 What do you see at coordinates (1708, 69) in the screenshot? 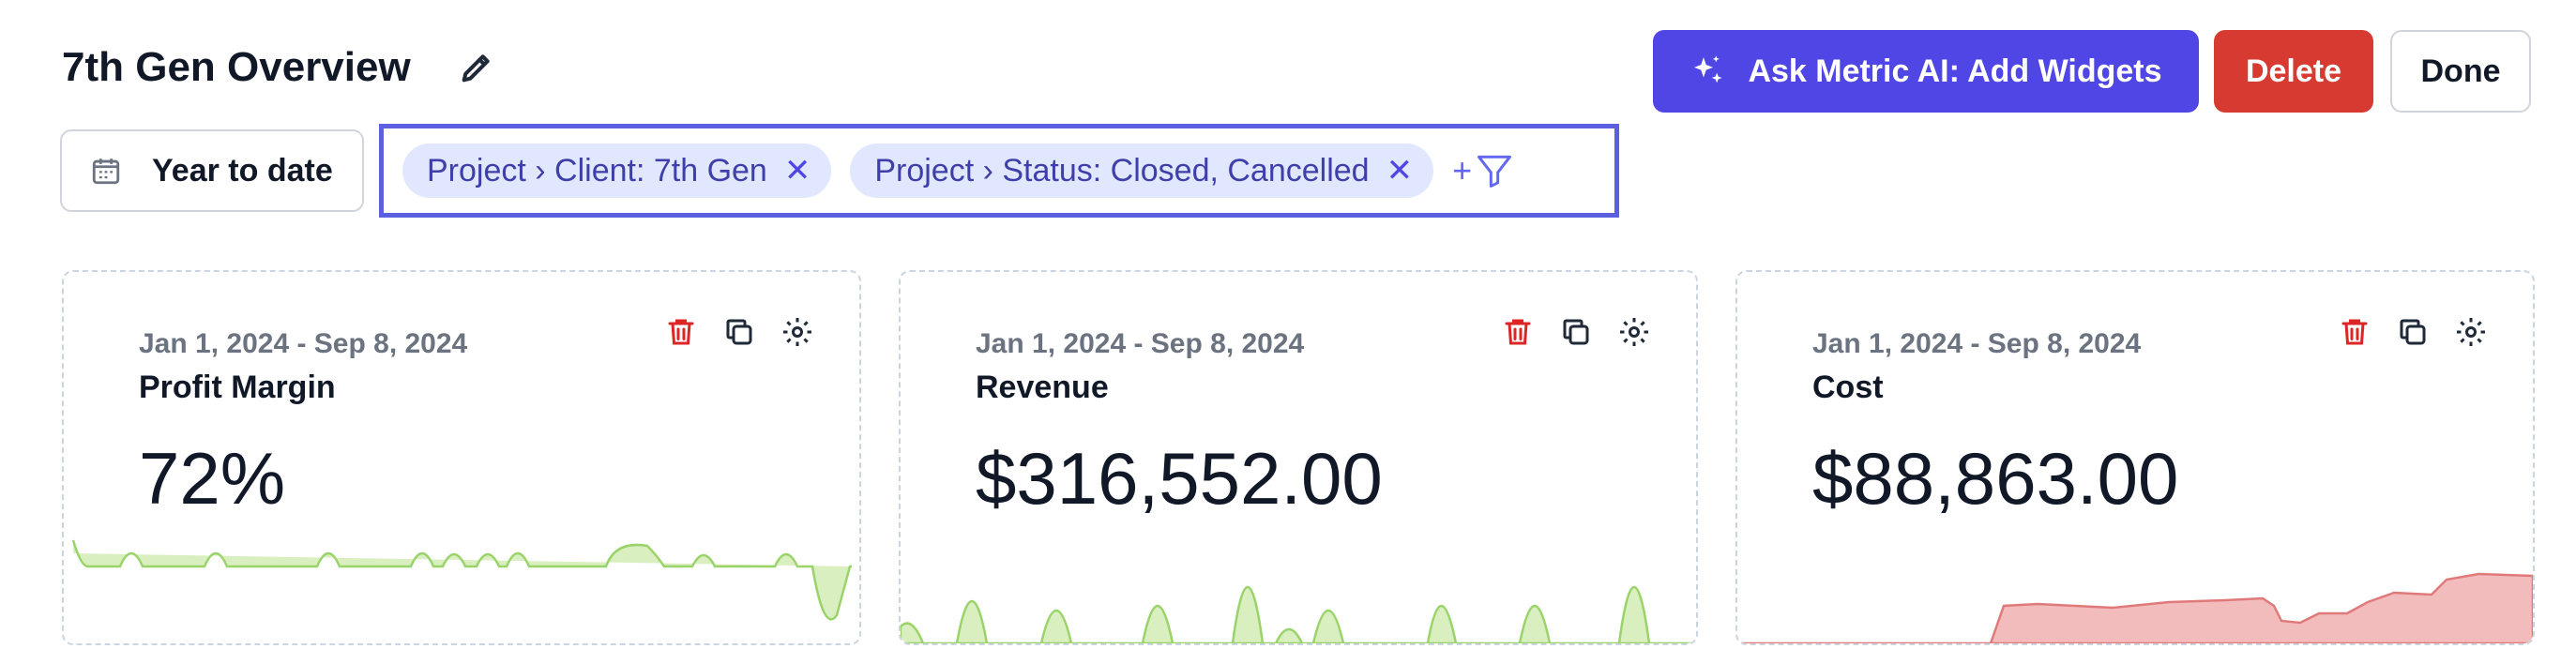
I see `sparkles-icon` at bounding box center [1708, 69].